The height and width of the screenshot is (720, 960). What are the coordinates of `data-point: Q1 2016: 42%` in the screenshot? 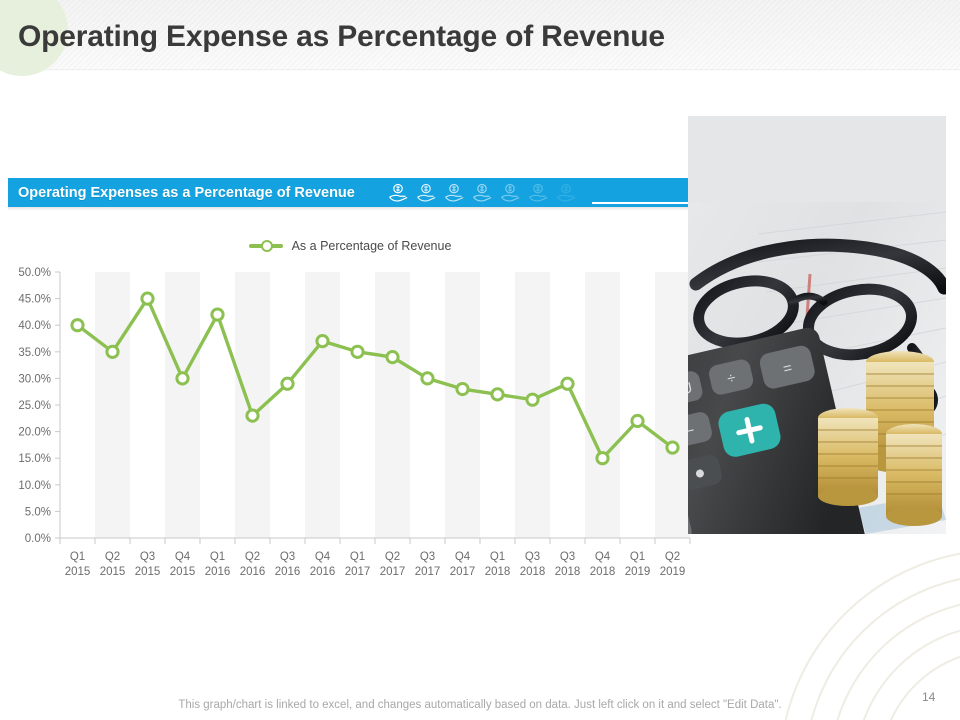 It's located at (217, 314).